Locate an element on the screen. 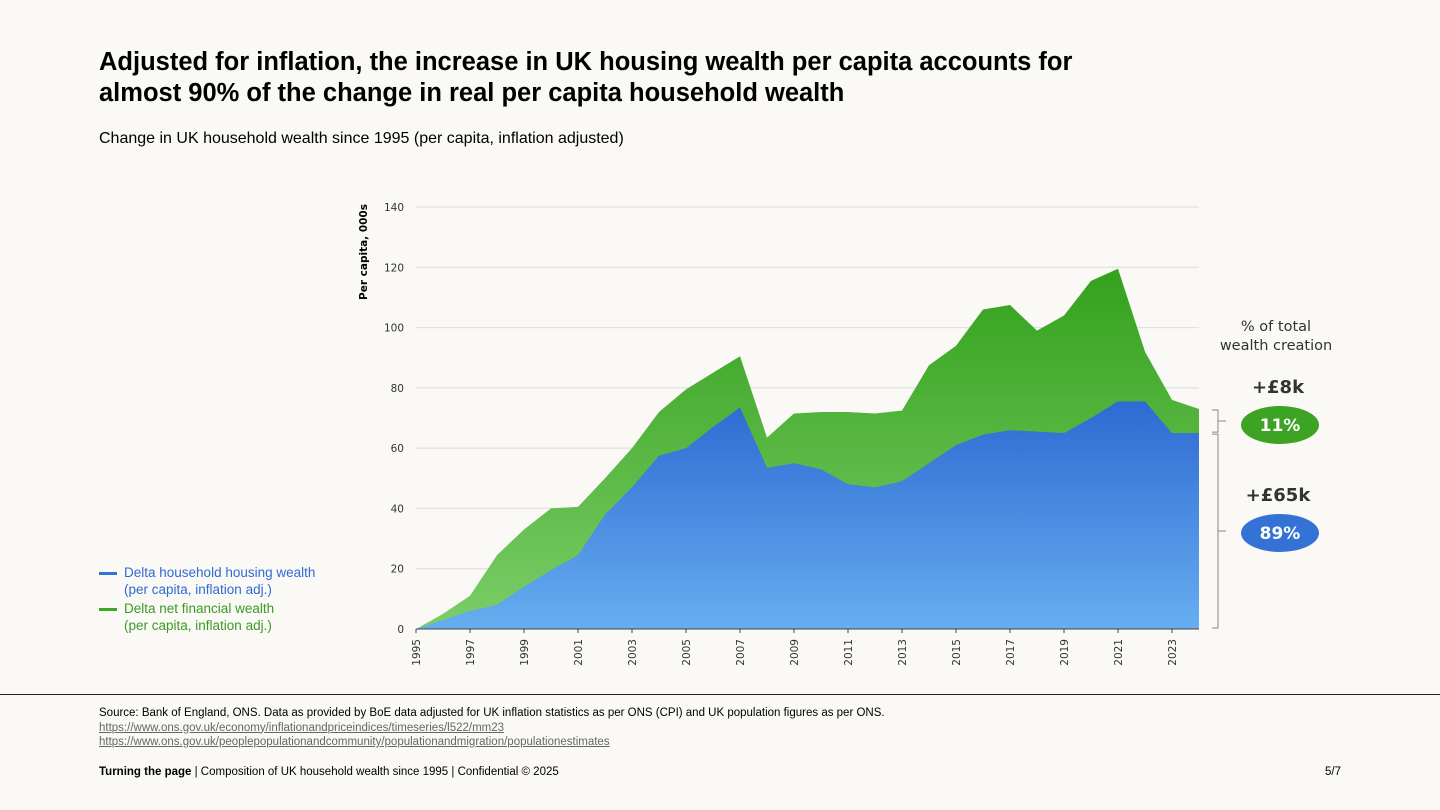  x-tick-label: 2019 is located at coordinates (1065, 652).